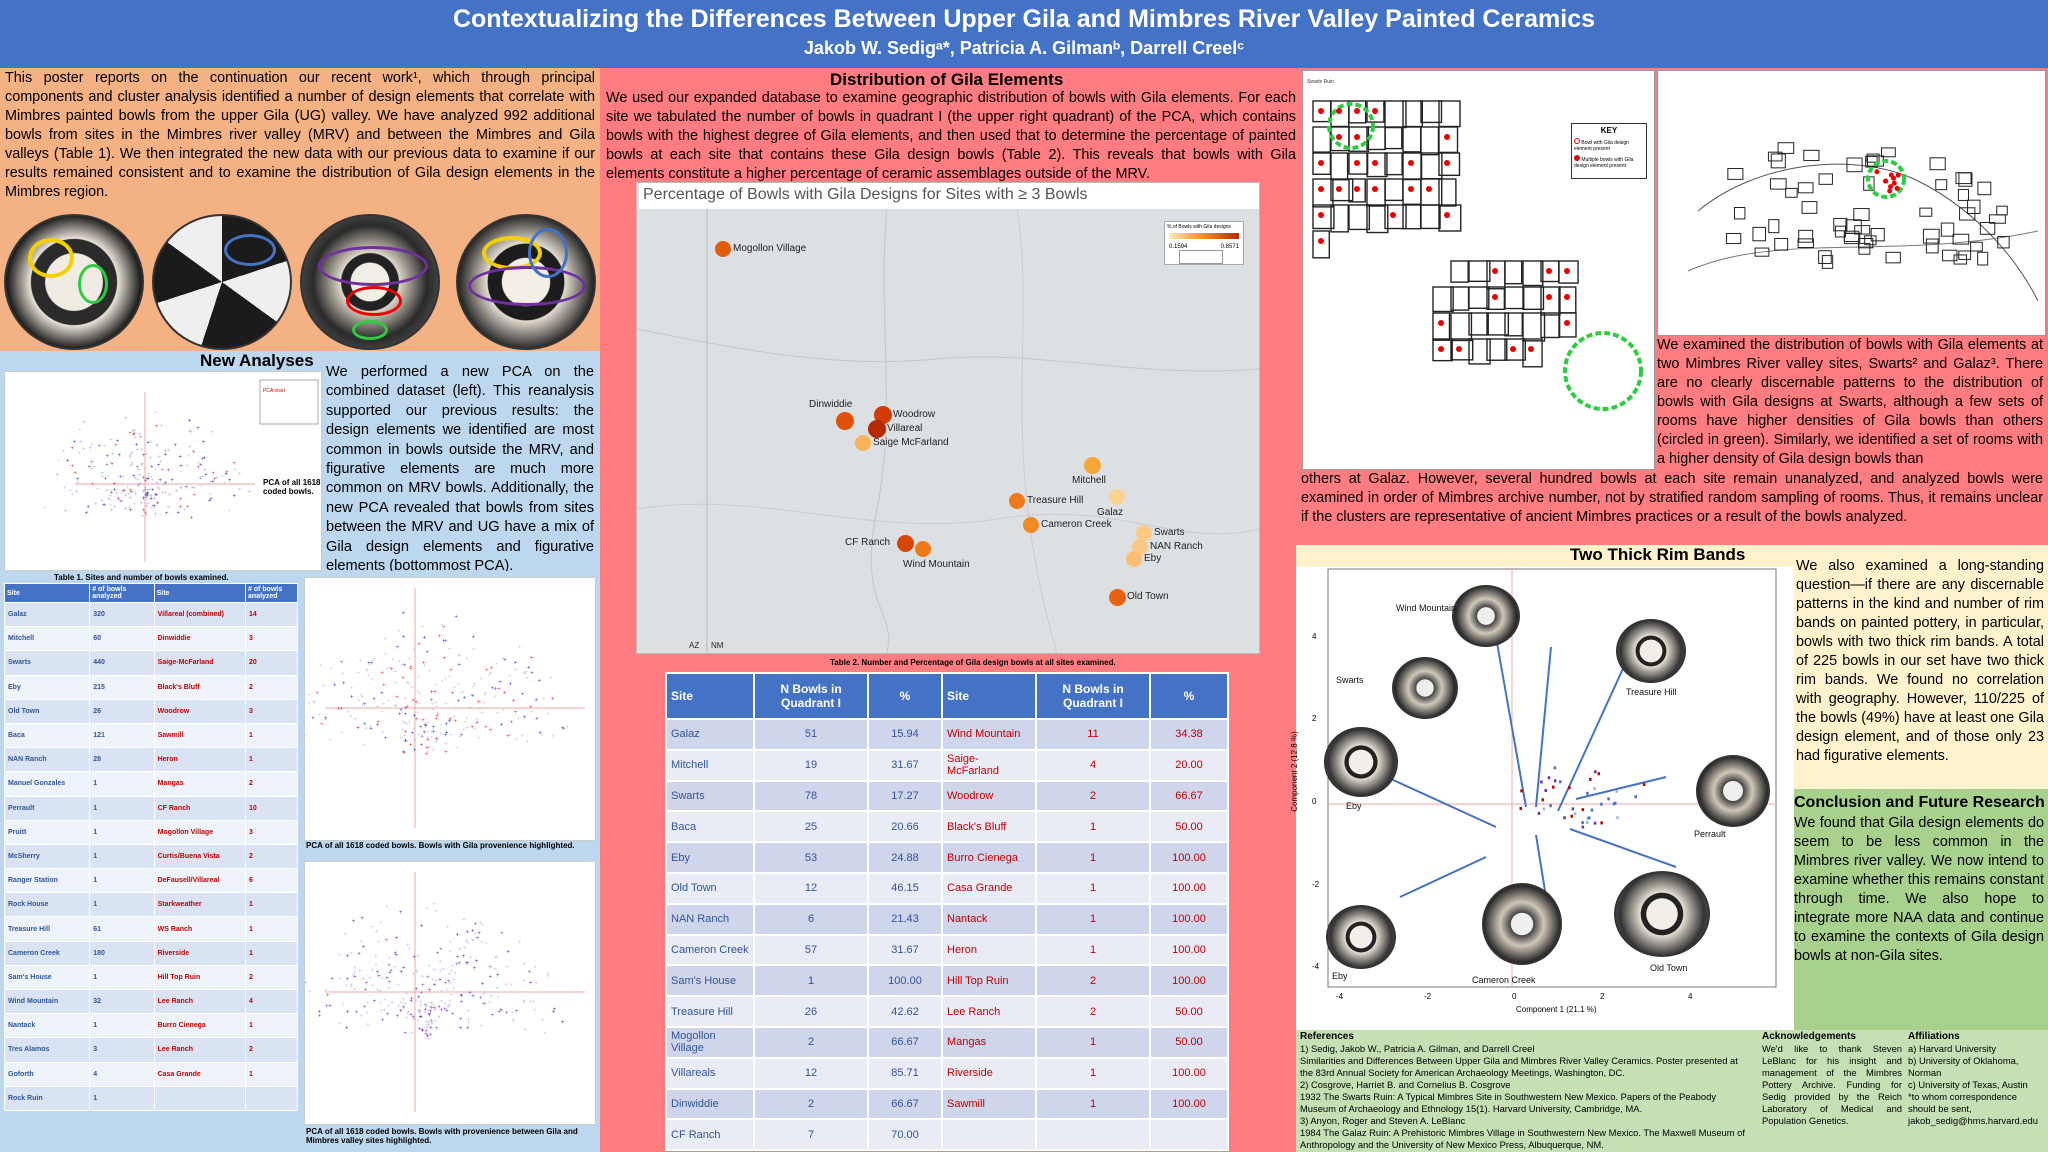 This screenshot has width=2048, height=1152. Describe the element at coordinates (200, 735) in the screenshot. I see `table1-cell: Sawmill` at that location.